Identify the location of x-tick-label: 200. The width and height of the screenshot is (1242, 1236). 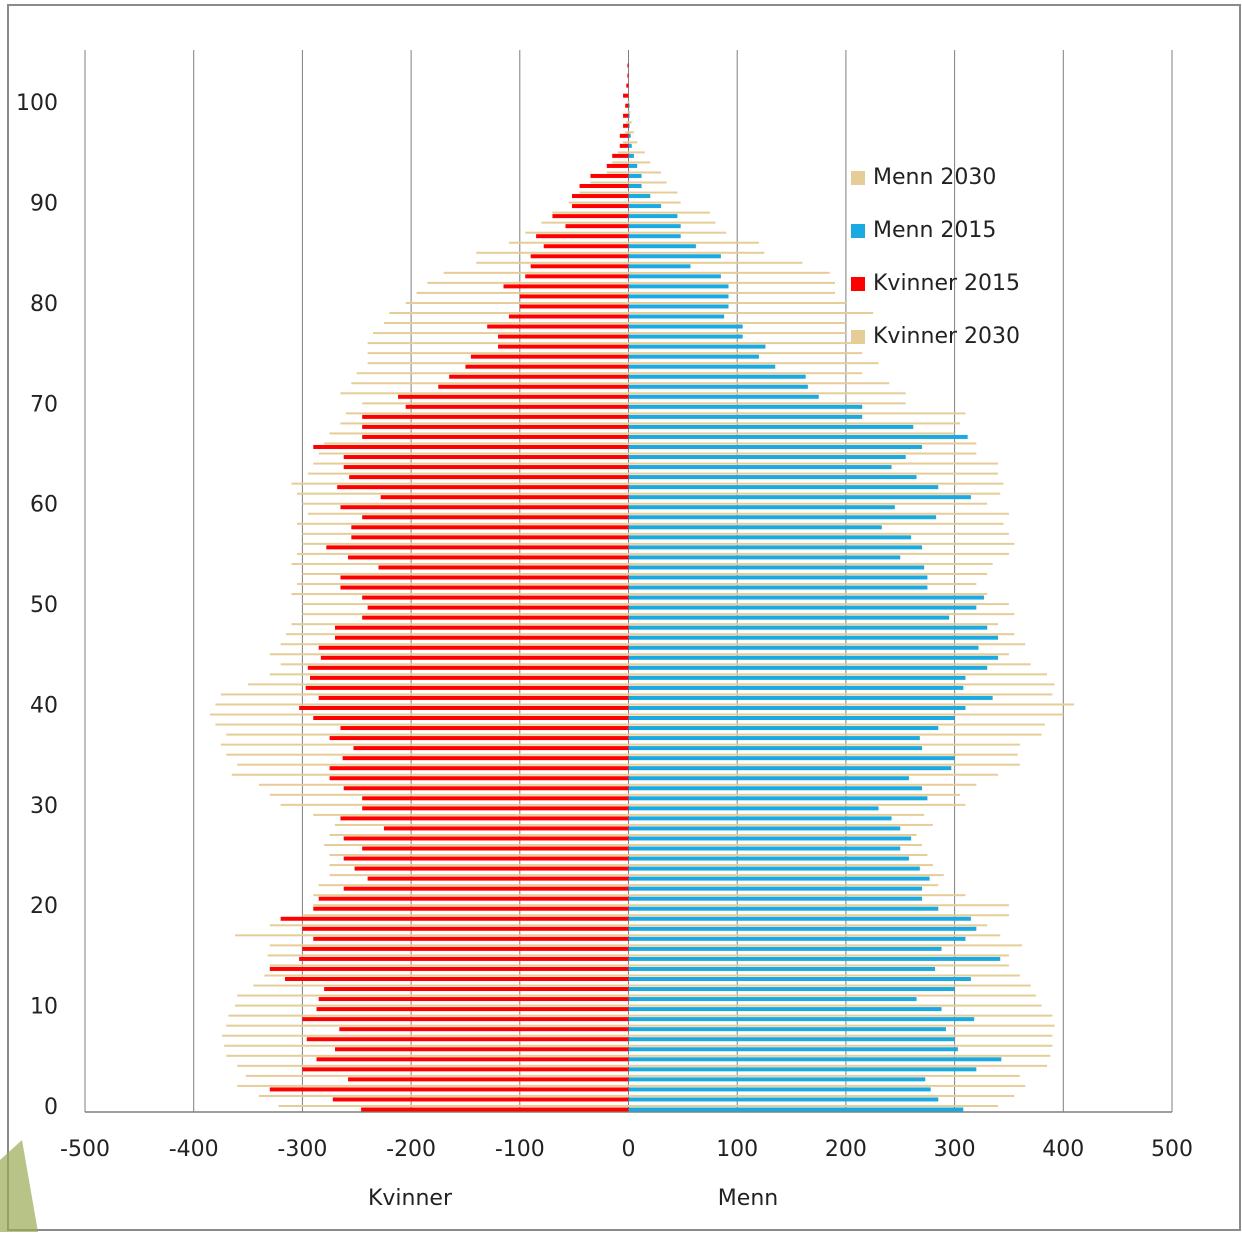
(846, 1149).